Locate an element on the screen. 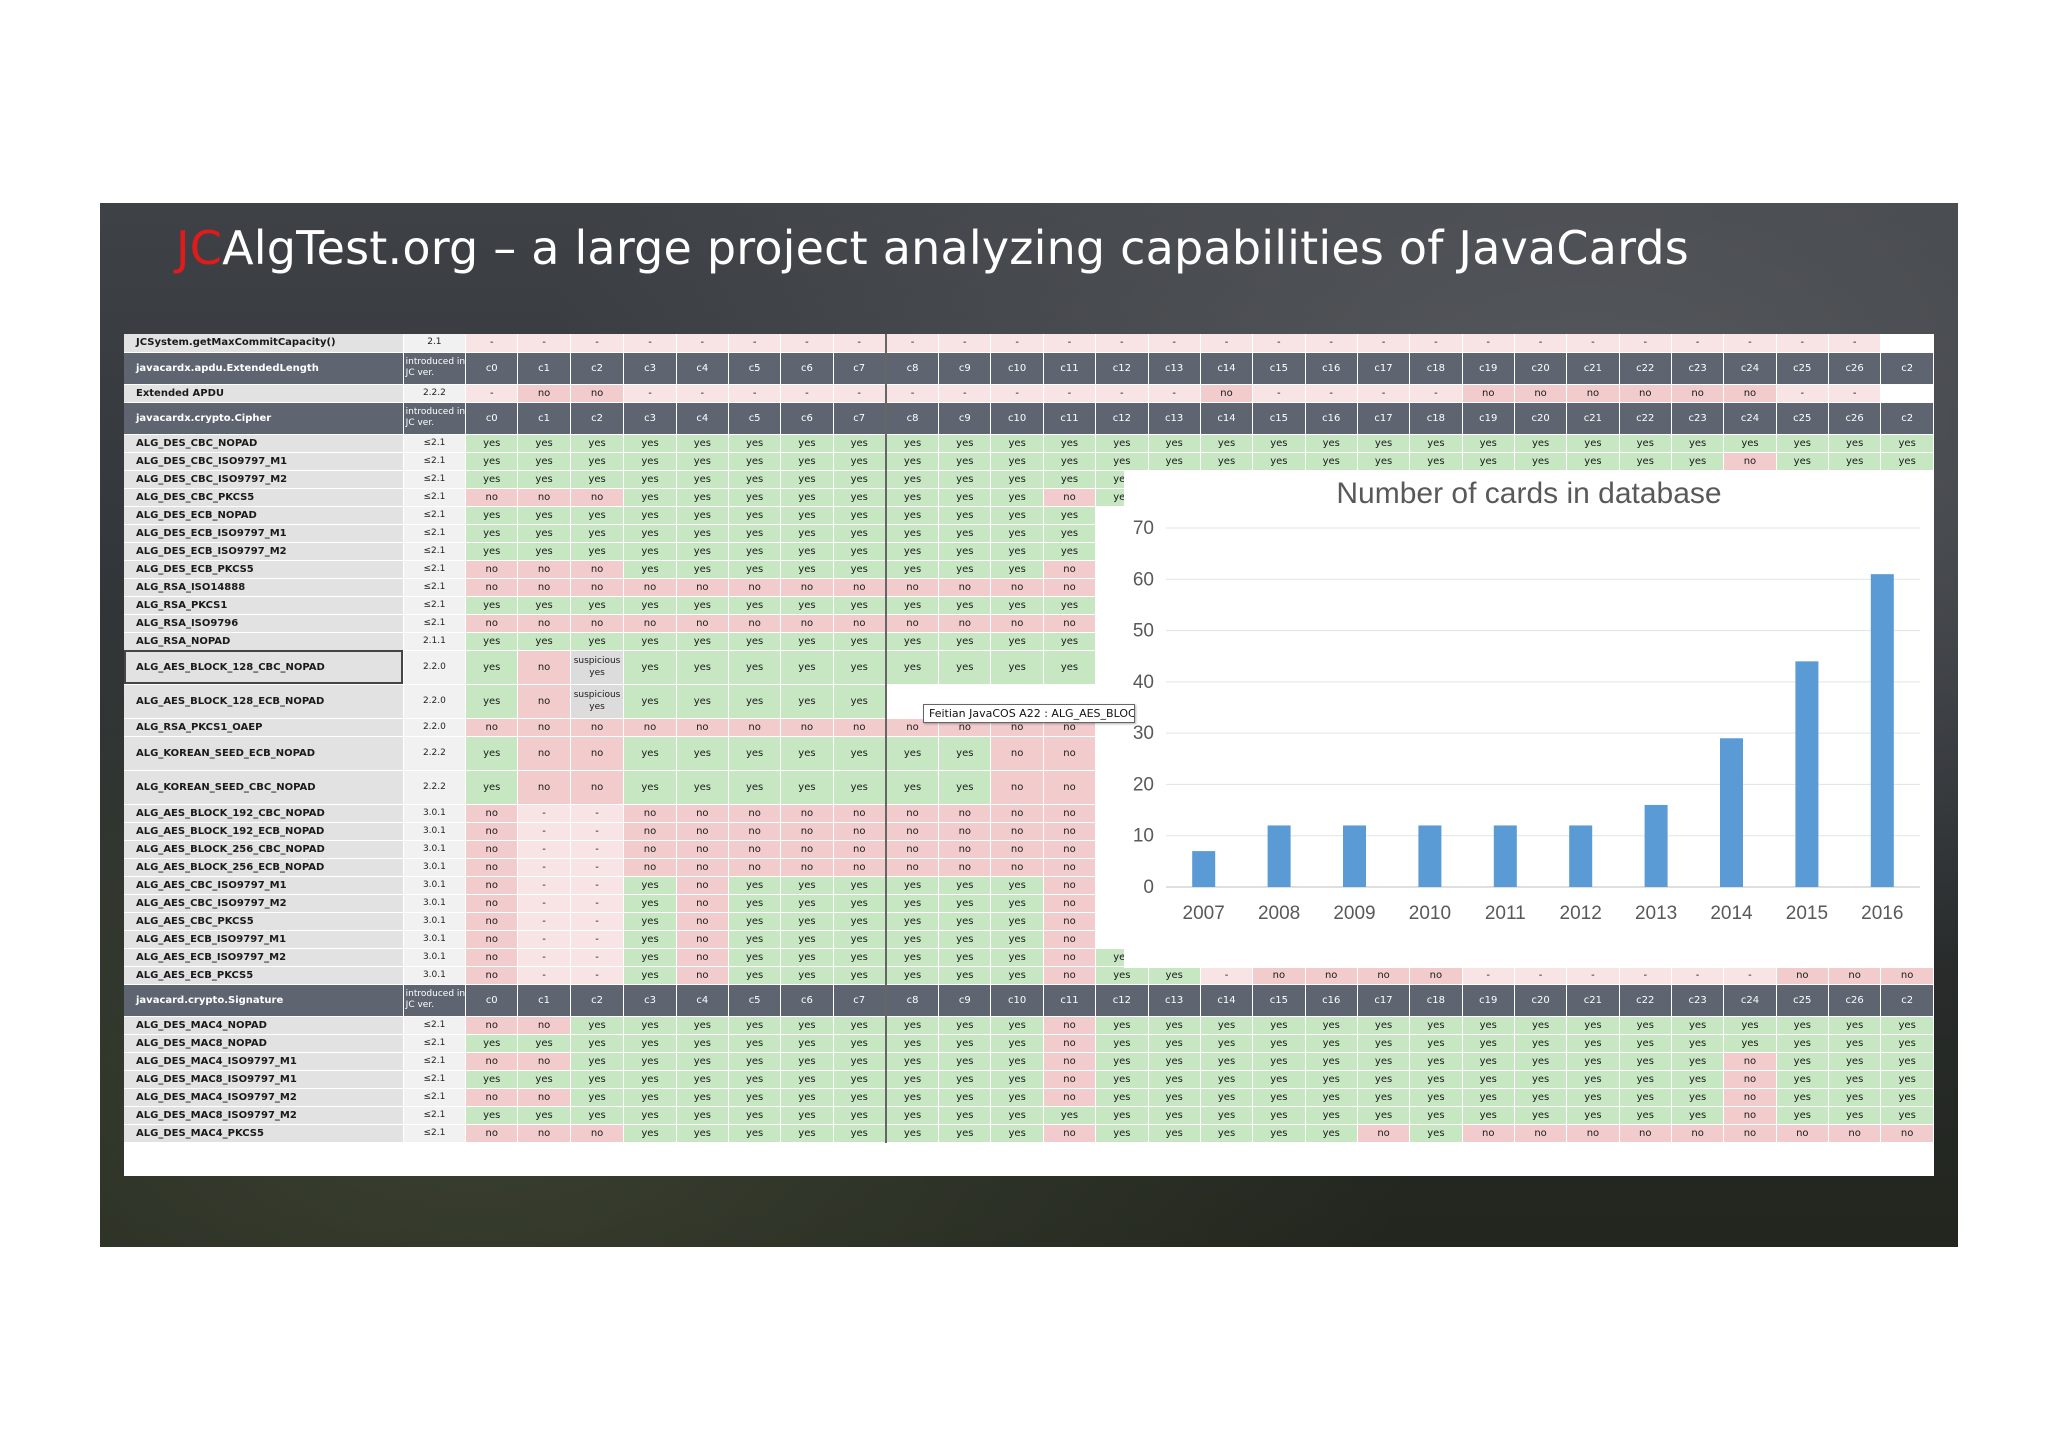 This screenshot has width=2048, height=1447. row-name: JCSystem.getMaxCommitCapacity() is located at coordinates (264, 343).